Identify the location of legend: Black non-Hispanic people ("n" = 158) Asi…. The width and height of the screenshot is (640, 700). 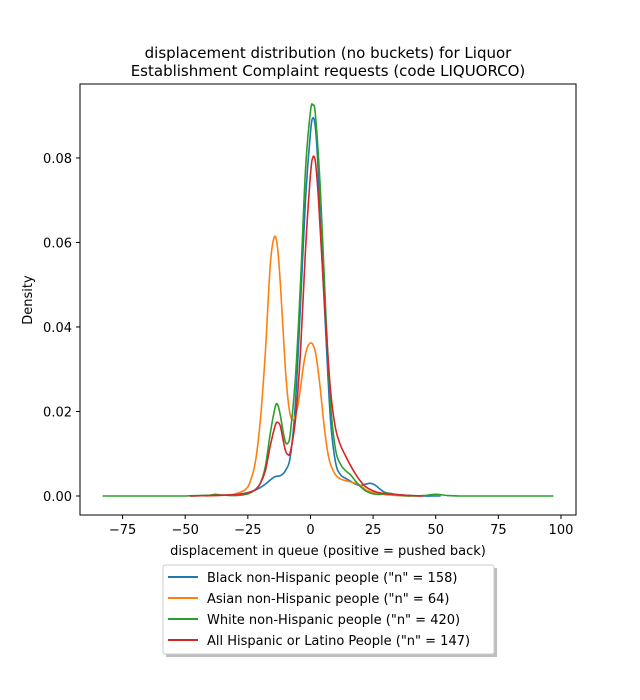
(329, 610).